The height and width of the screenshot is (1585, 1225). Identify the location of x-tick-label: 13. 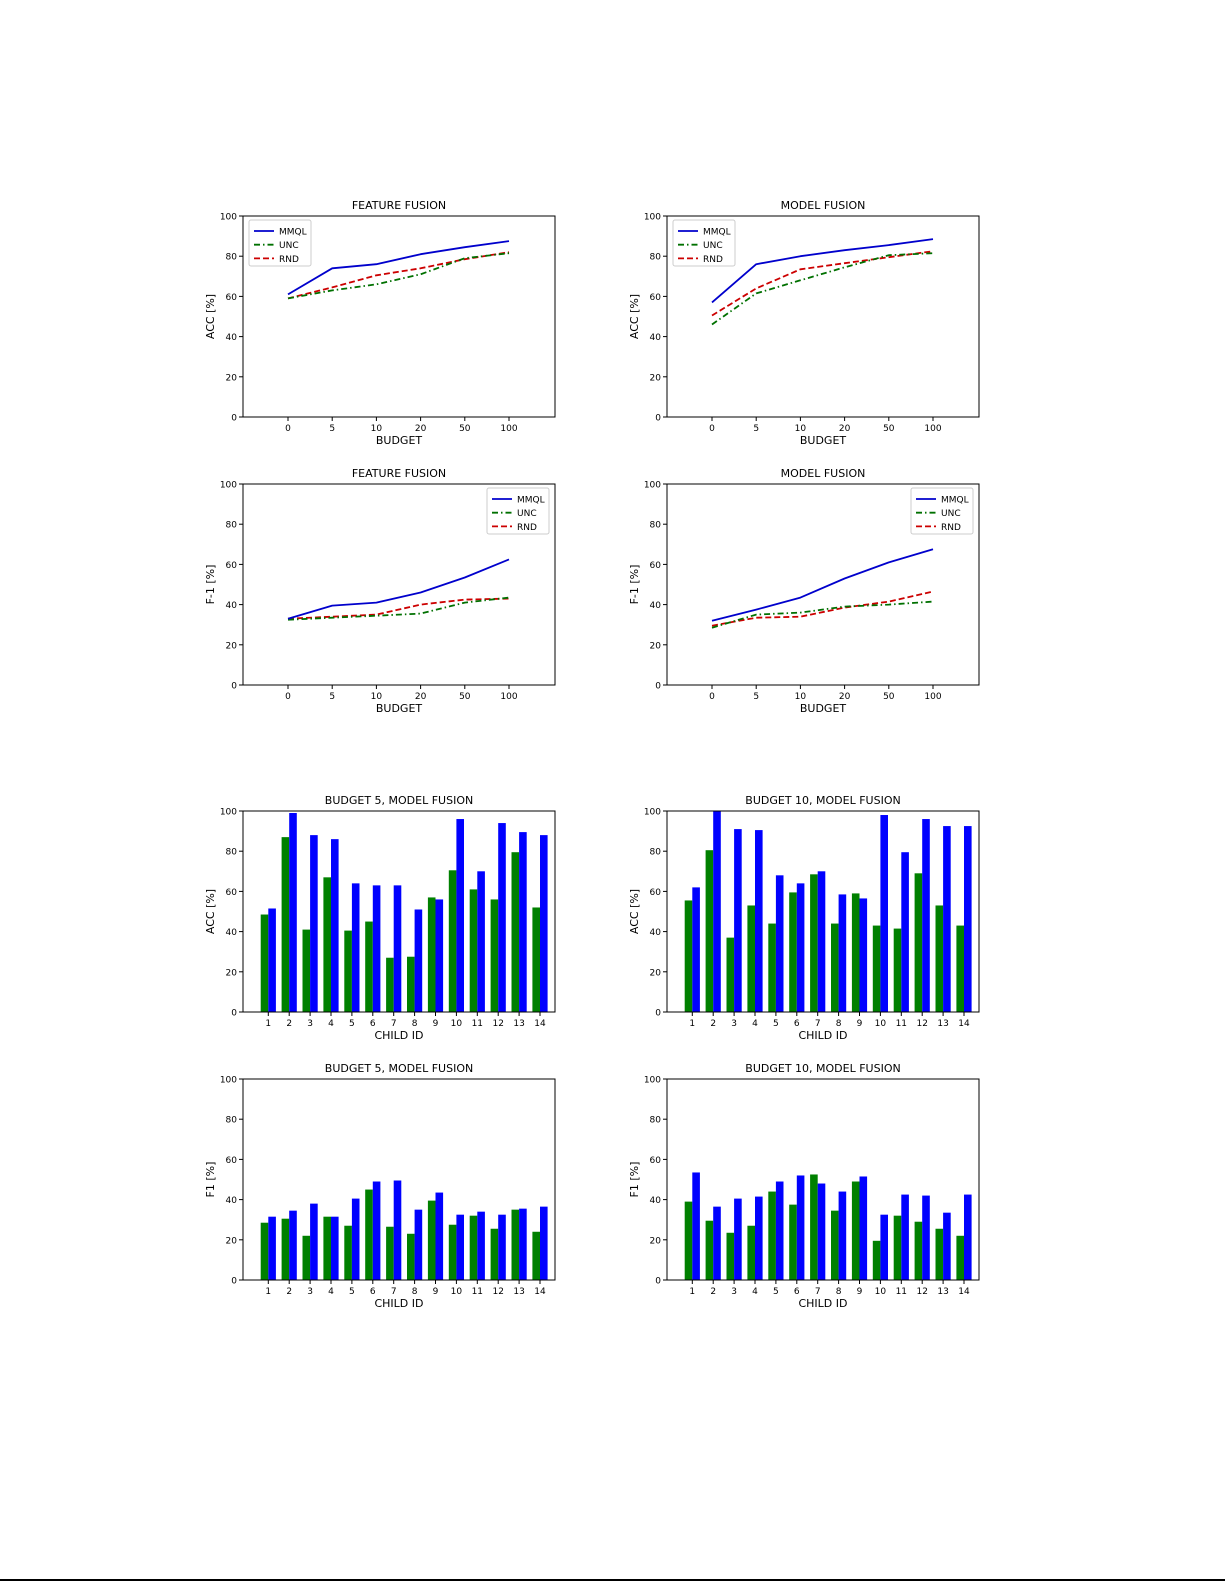
(518, 1292).